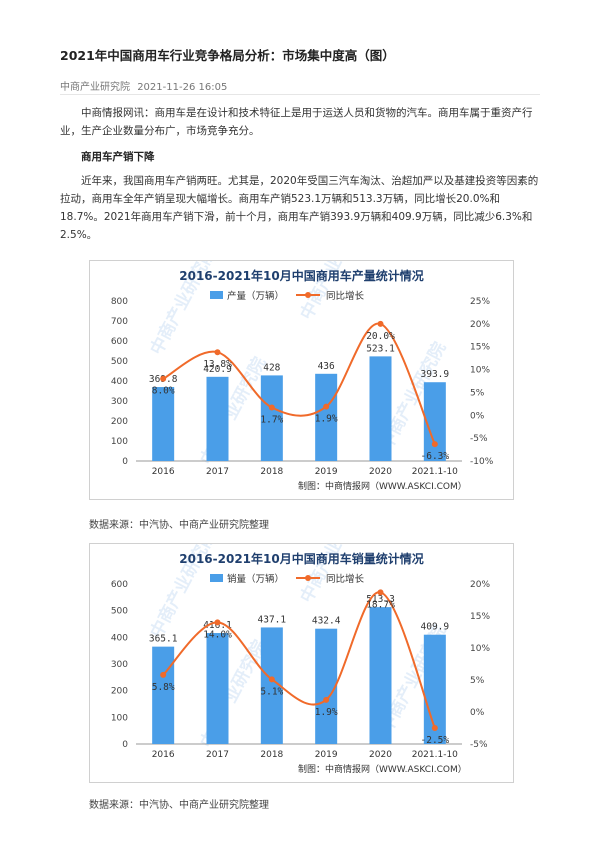 This screenshot has height=842, width=595. What do you see at coordinates (482, 462) in the screenshot?
I see `y-right-tick: -10%` at bounding box center [482, 462].